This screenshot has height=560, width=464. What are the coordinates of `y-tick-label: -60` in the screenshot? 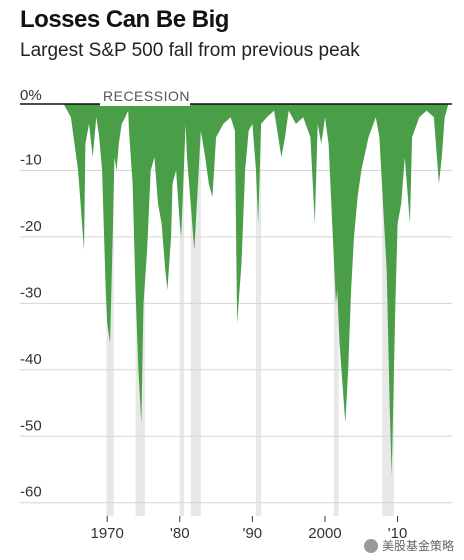 It's located at (31, 492).